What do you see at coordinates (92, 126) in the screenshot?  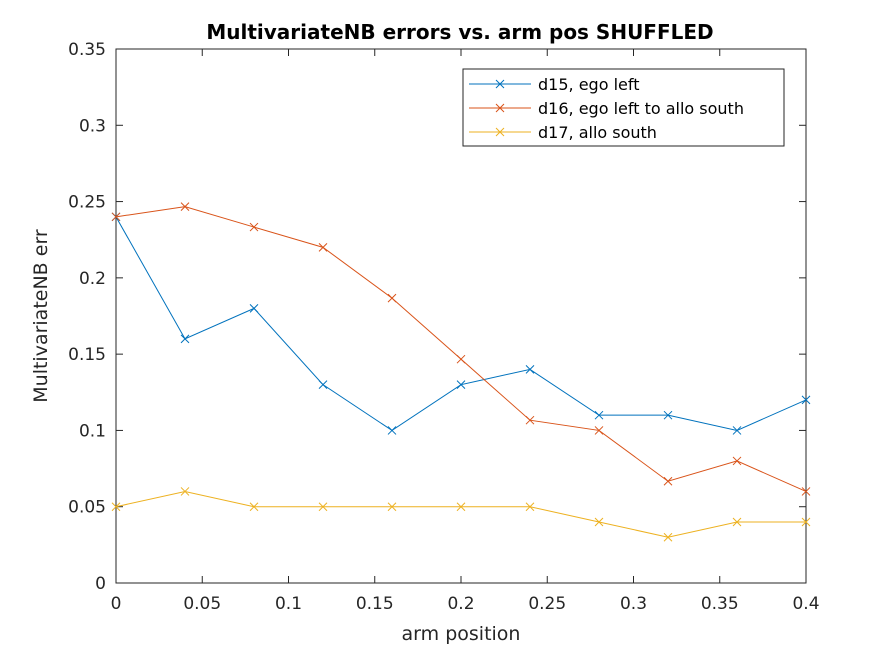 I see `y-tick-label: 0.3` at bounding box center [92, 126].